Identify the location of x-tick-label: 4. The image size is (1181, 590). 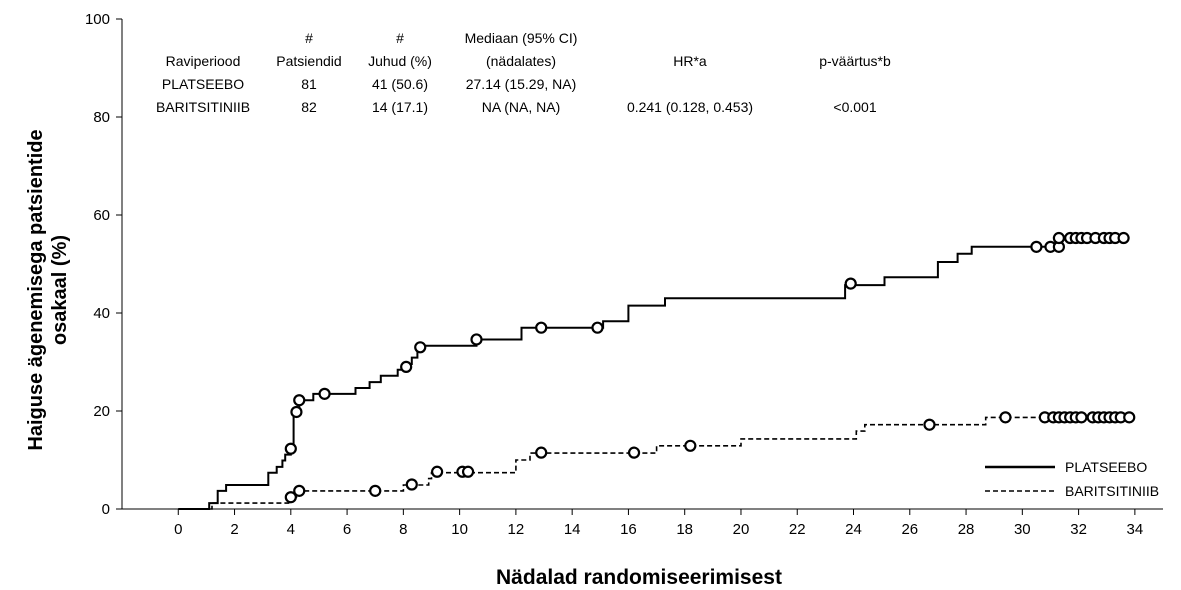
(291, 529).